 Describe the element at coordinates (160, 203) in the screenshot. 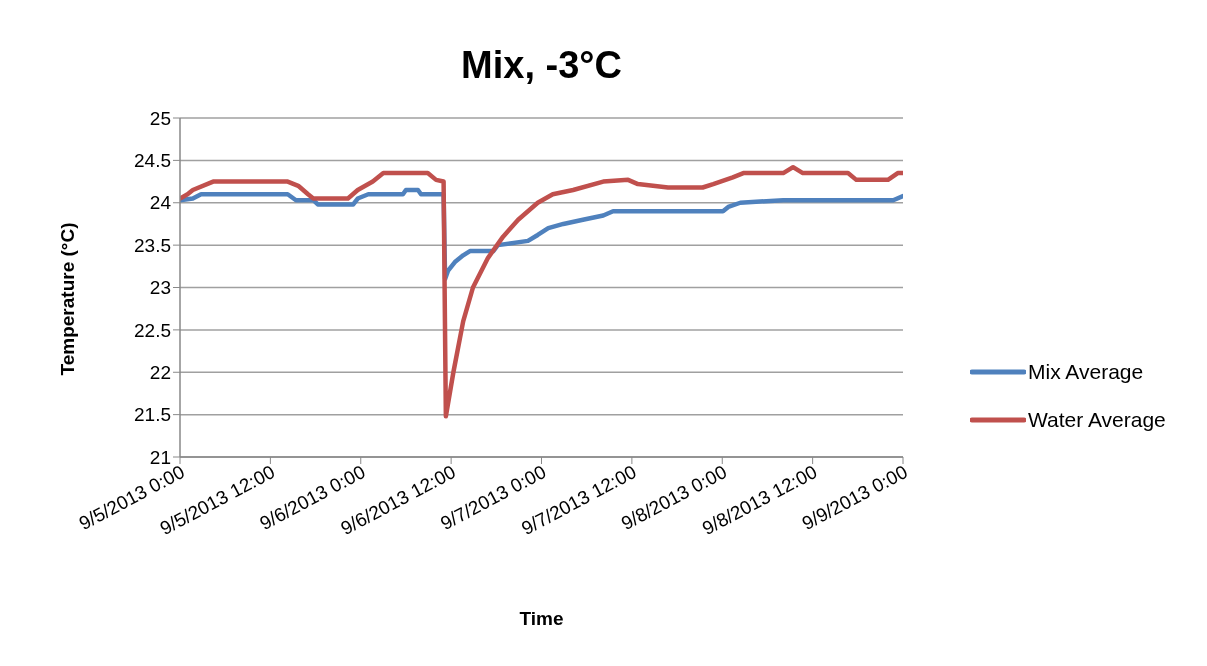

I see `y-tick-label: 24` at that location.